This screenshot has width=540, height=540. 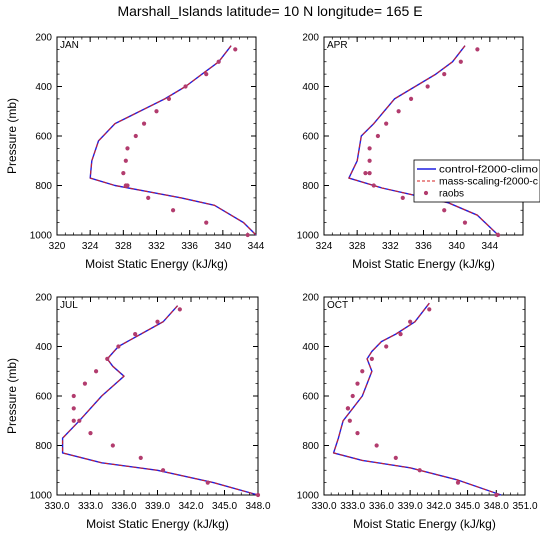 I want to click on y-axis-title: Pressure (mb), so click(x=12, y=136).